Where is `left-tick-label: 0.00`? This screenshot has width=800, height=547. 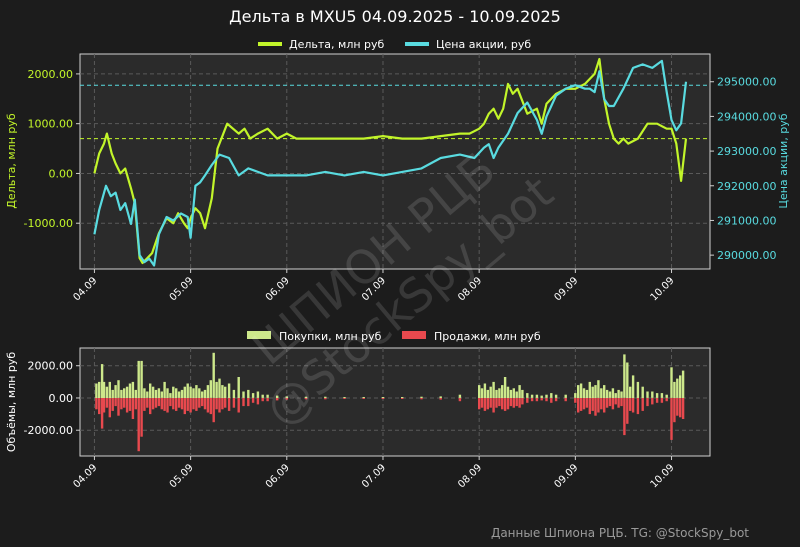 left-tick-label: 0.00 is located at coordinates (61, 173).